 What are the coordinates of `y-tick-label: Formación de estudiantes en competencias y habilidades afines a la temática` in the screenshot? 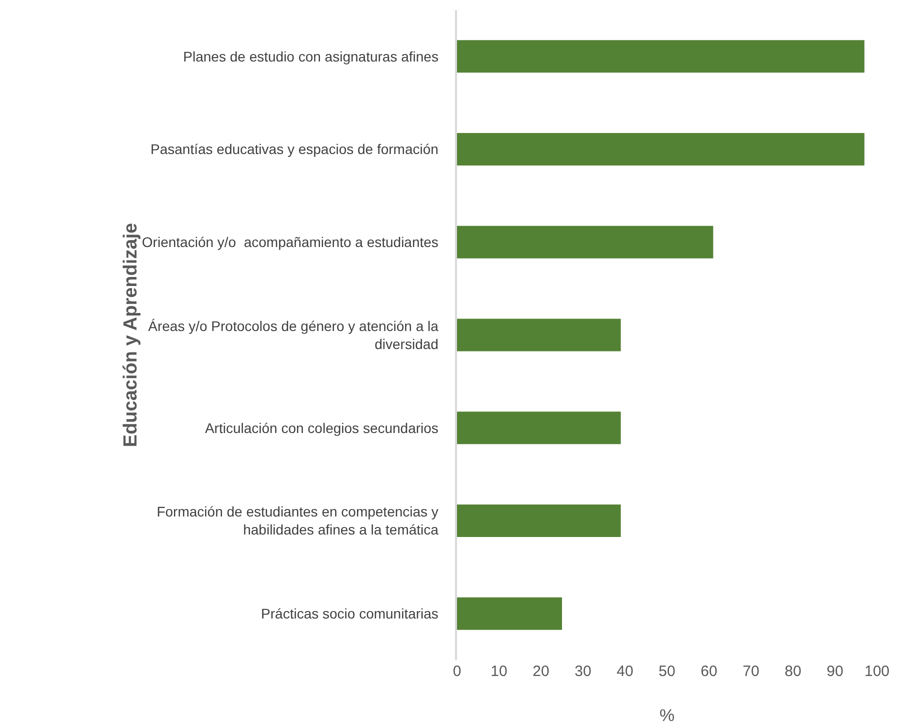 It's located at (297, 521).